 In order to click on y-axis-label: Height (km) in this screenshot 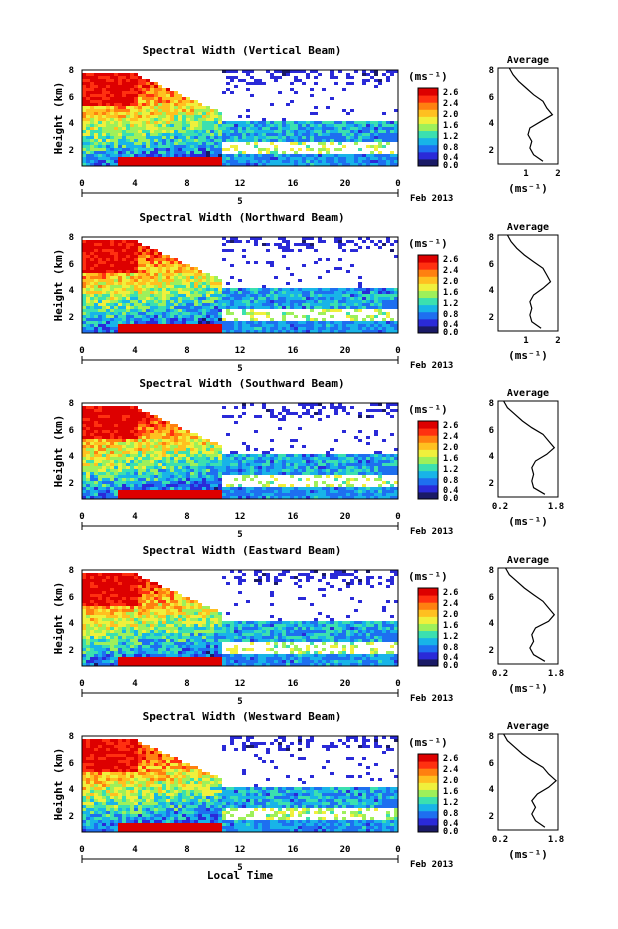, I will do `click(58, 118)`.